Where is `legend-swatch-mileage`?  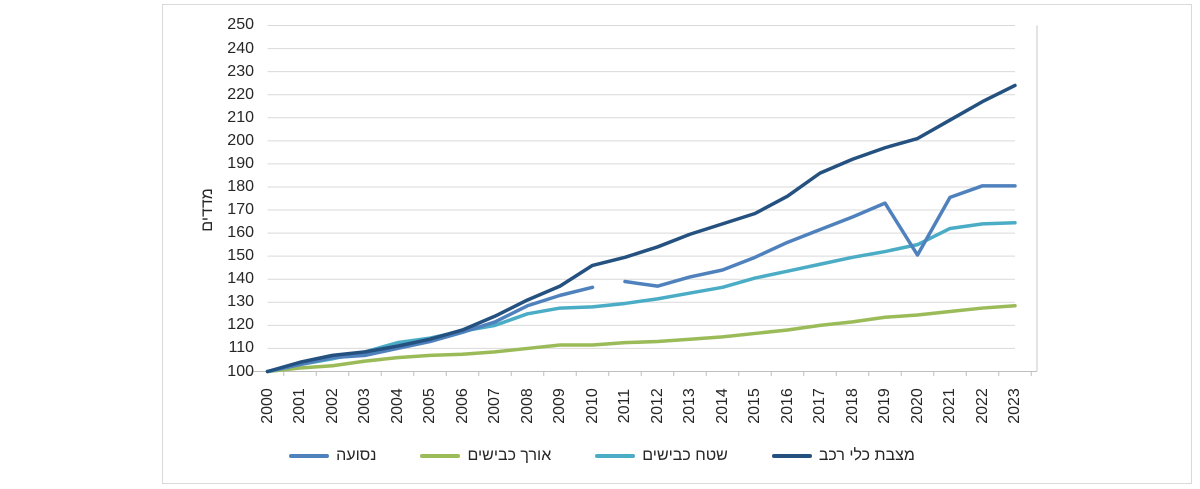 legend-swatch-mileage is located at coordinates (309, 456).